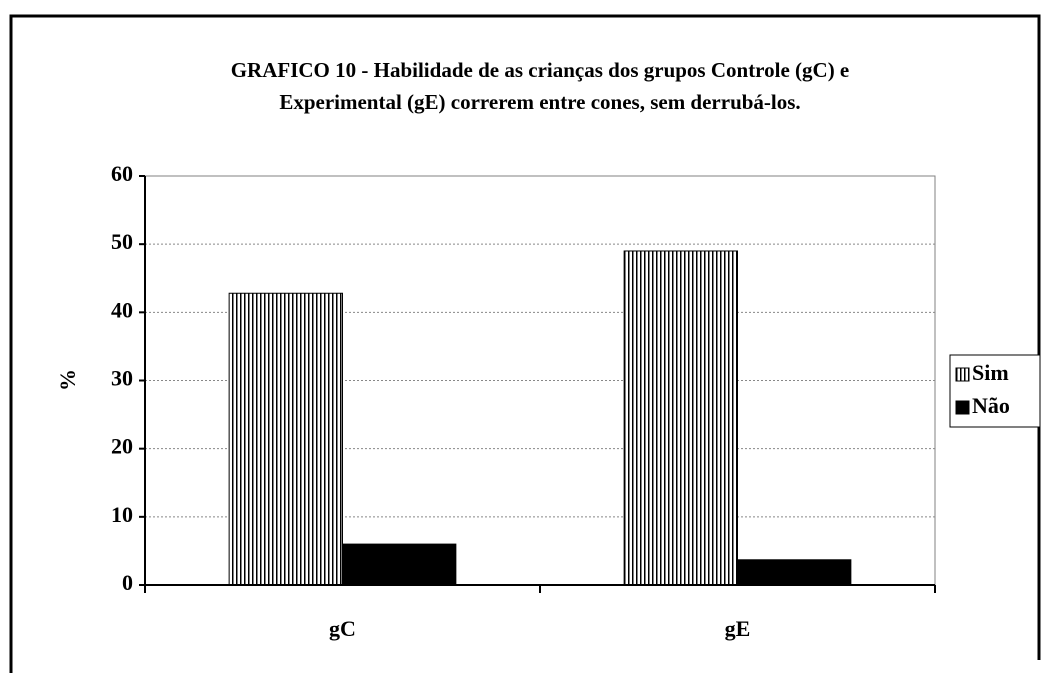  I want to click on legend-label: Sim, so click(990, 372).